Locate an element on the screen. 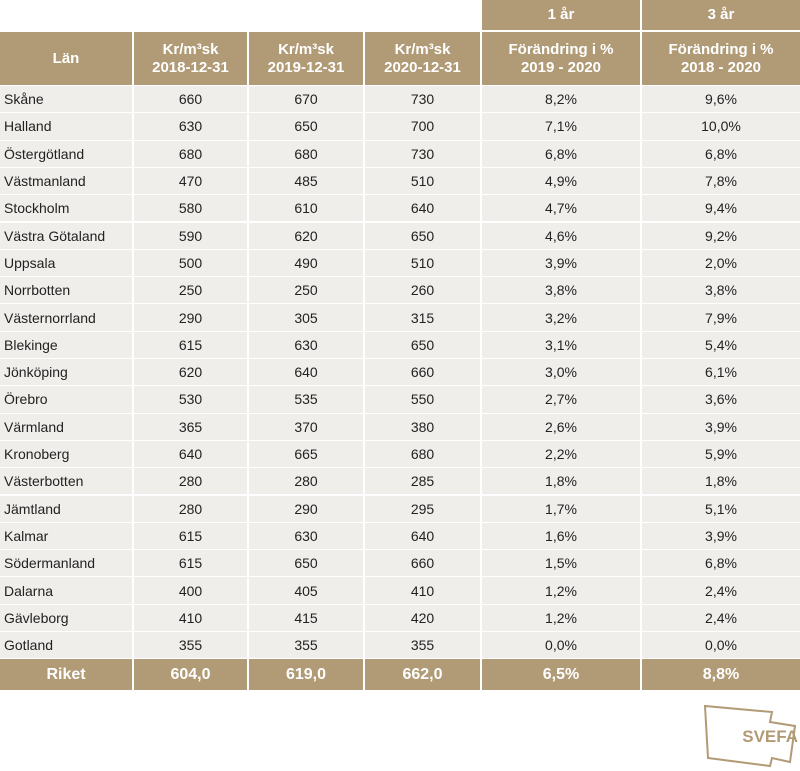  table-cell: 700 is located at coordinates (422, 126).